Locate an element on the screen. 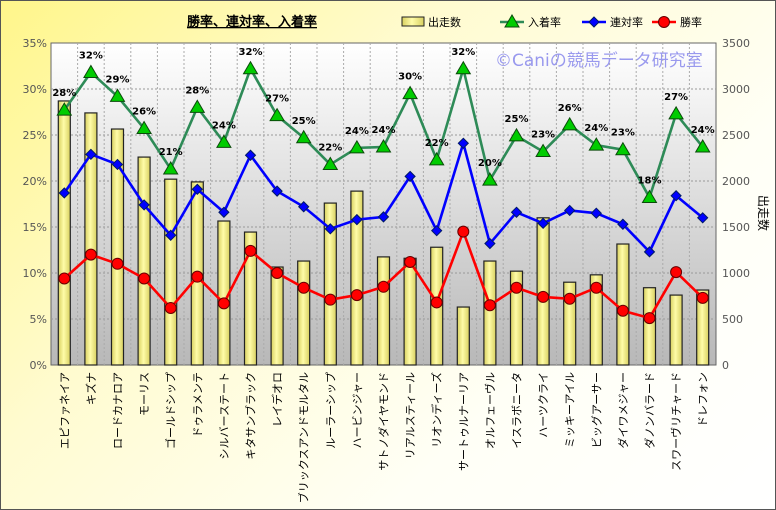 The width and height of the screenshot is (776, 510). right-tick-label: 3500 is located at coordinates (736, 43).